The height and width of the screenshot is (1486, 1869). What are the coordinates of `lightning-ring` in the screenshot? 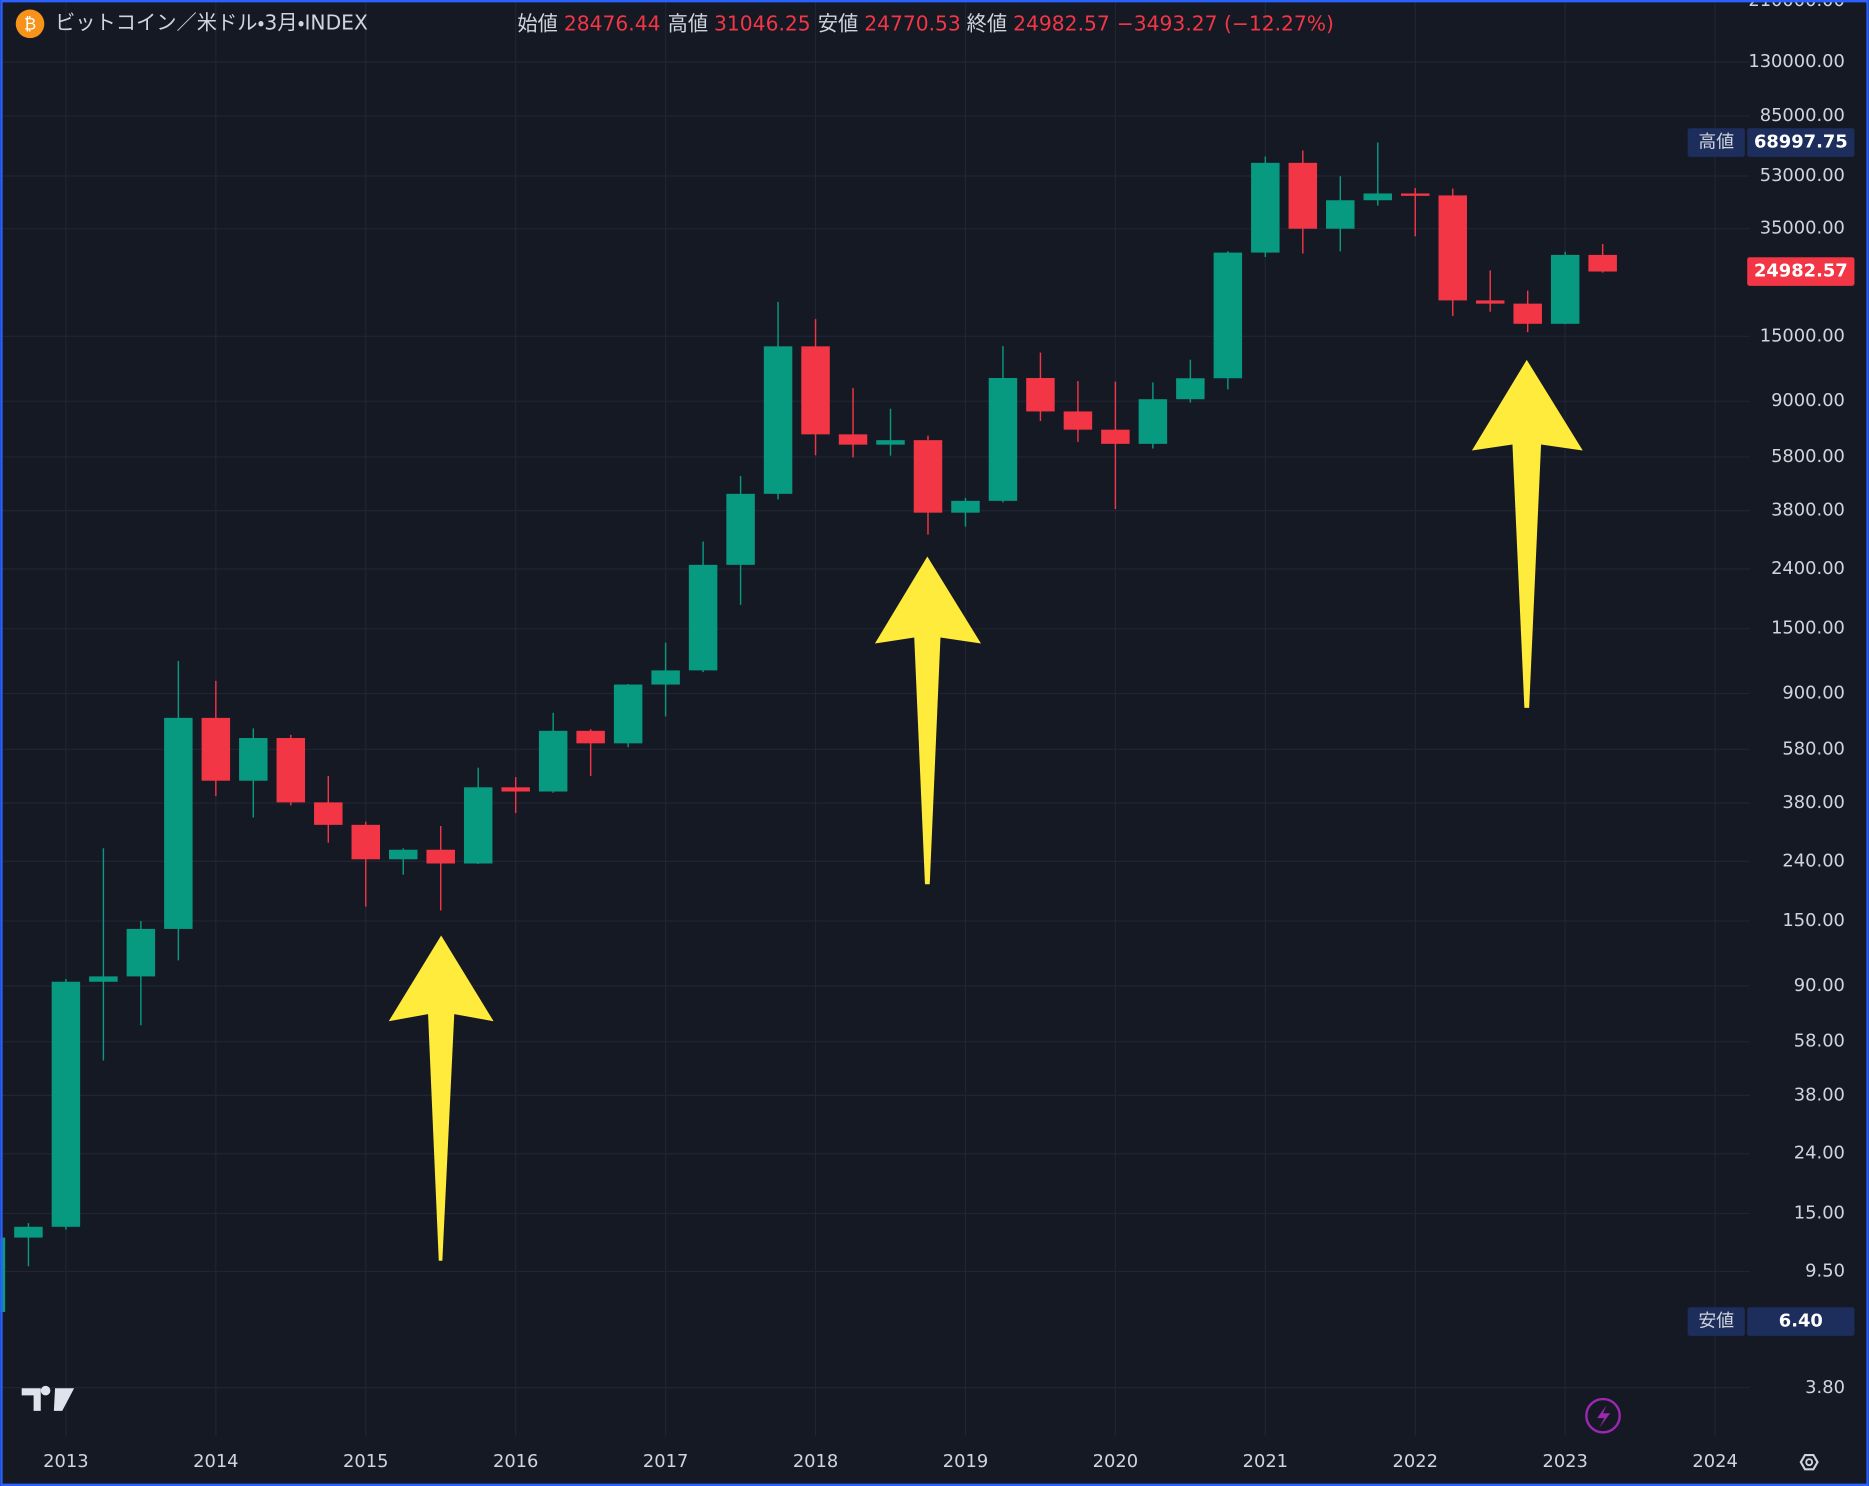 It's located at (1603, 1415).